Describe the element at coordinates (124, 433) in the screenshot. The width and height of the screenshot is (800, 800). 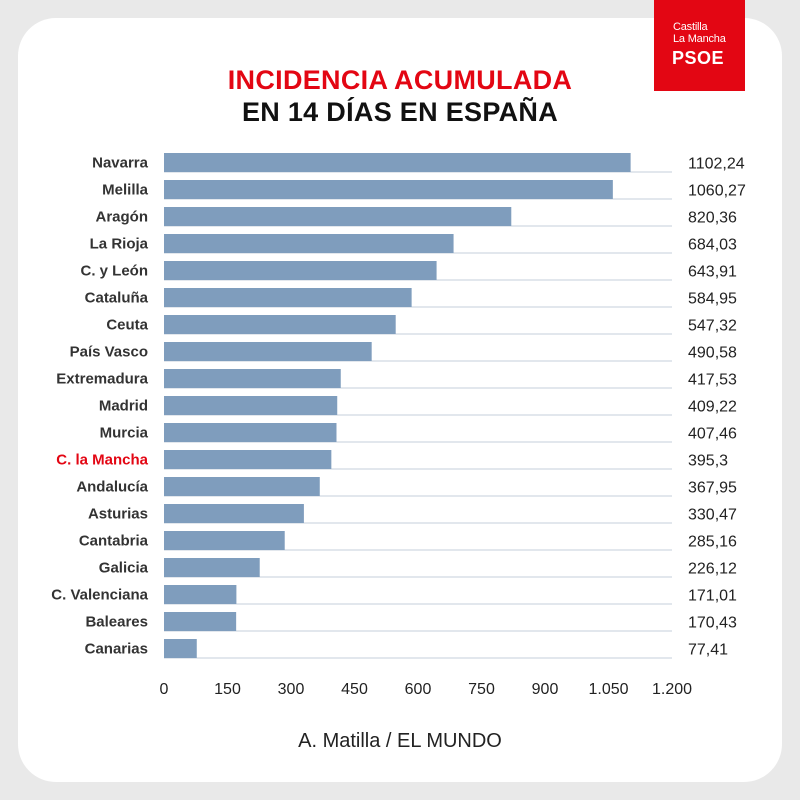
I see `category-label: Murcia` at that location.